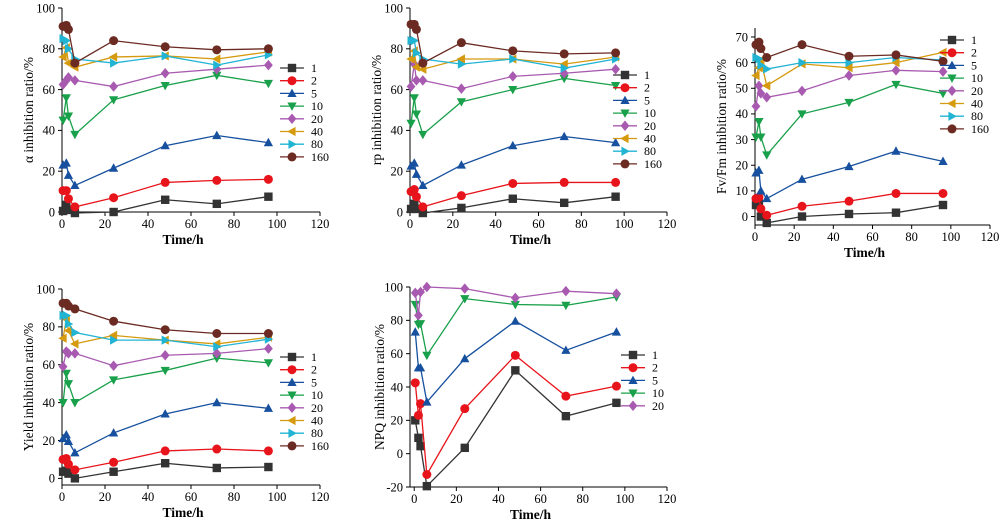 Image resolution: width=1000 pixels, height=531 pixels. What do you see at coordinates (647, 75) in the screenshot?
I see `legend-label: 1` at bounding box center [647, 75].